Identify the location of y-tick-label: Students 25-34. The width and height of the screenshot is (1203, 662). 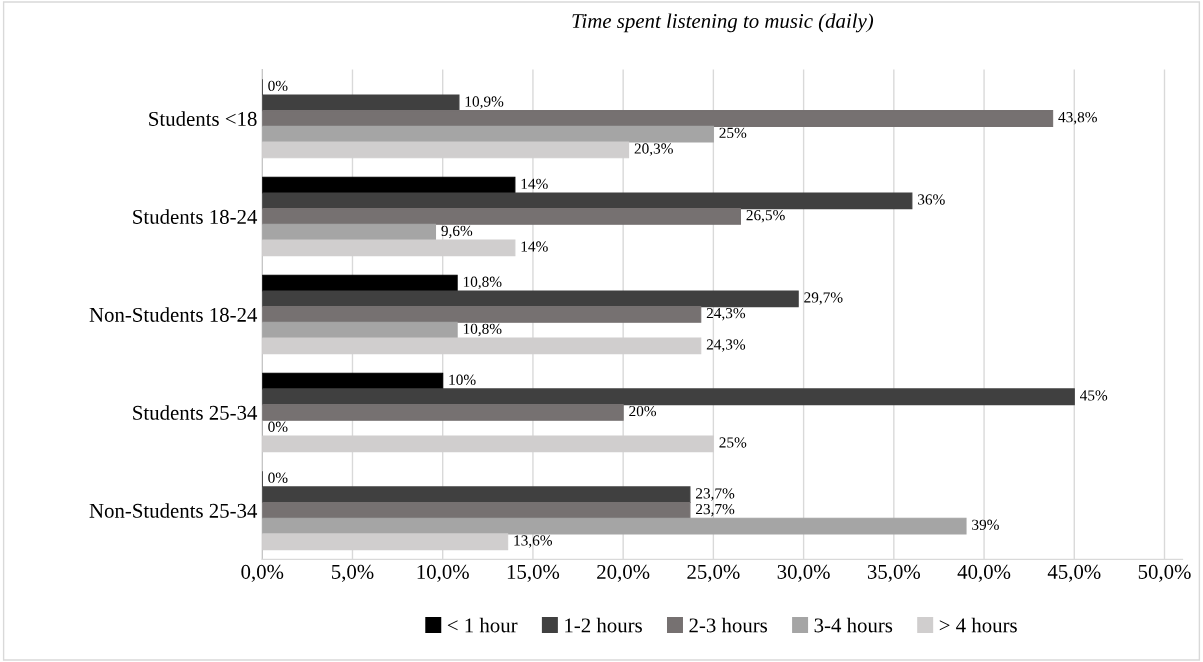
(195, 412).